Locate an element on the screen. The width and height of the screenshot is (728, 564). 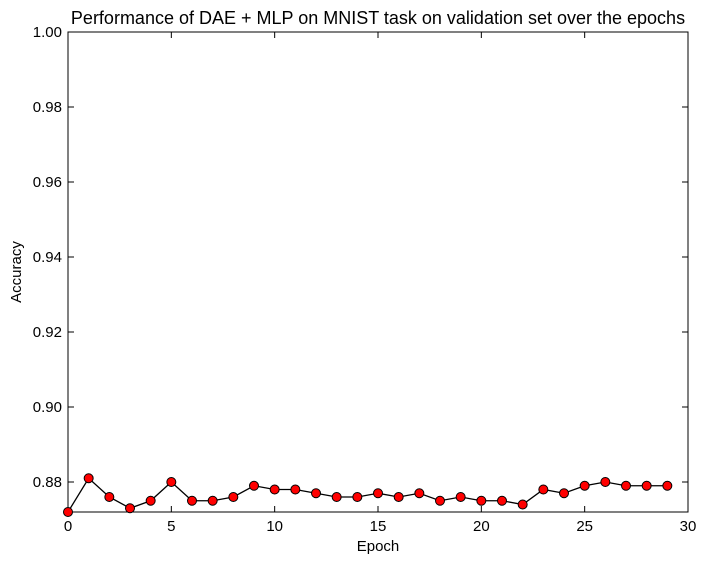
x-tick-label: 20 is located at coordinates (481, 526).